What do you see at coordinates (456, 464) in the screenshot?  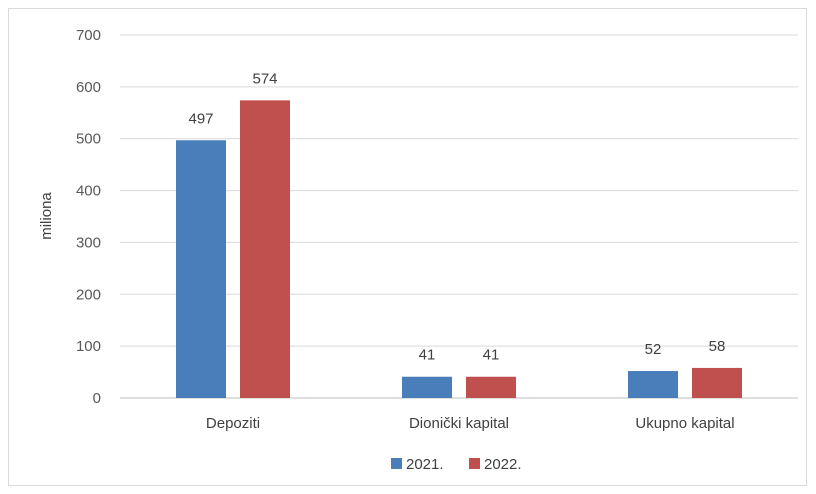 I see `legend: 2021. 2022.` at bounding box center [456, 464].